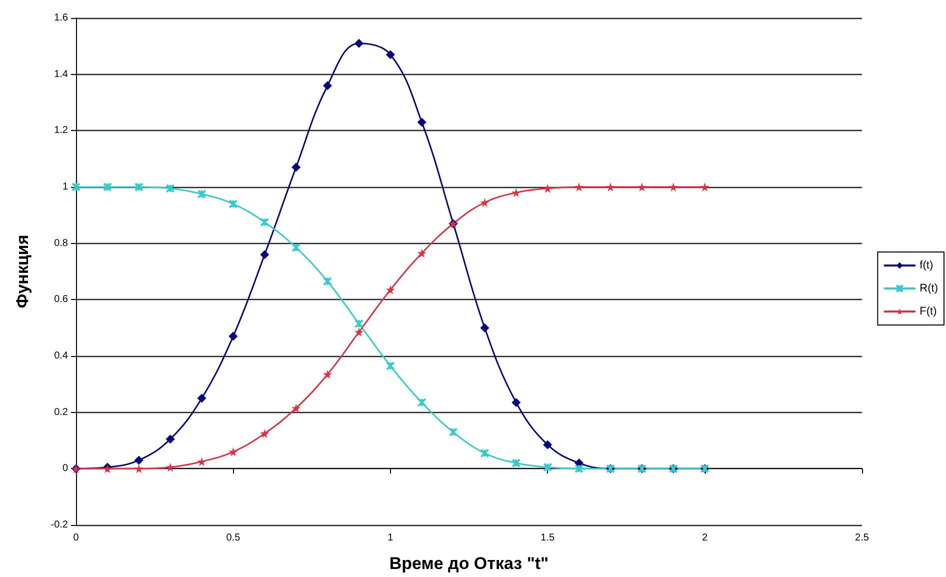 The height and width of the screenshot is (577, 946). Describe the element at coordinates (233, 538) in the screenshot. I see `x-tick-label: 0.5` at that location.